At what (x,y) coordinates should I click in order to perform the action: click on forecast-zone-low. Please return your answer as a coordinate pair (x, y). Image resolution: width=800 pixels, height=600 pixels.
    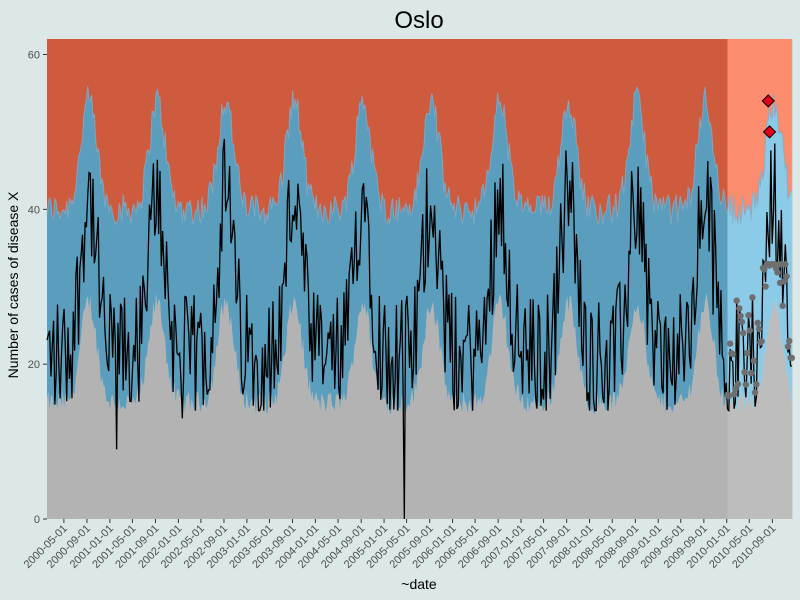
    Looking at the image, I should click on (759, 408).